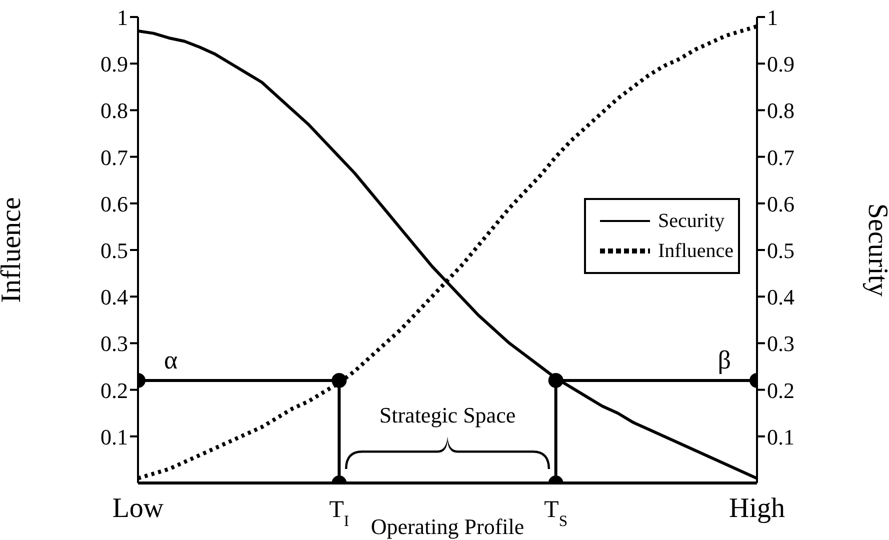 This screenshot has height=540, width=889. What do you see at coordinates (114, 64) in the screenshot?
I see `y-tick-label: 0.9` at bounding box center [114, 64].